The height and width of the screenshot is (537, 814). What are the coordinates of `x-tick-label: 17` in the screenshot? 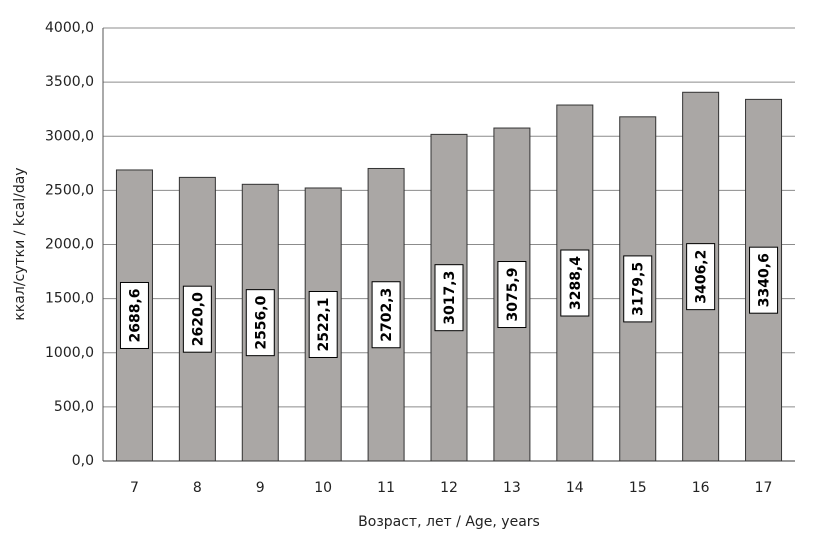 It's located at (764, 488).